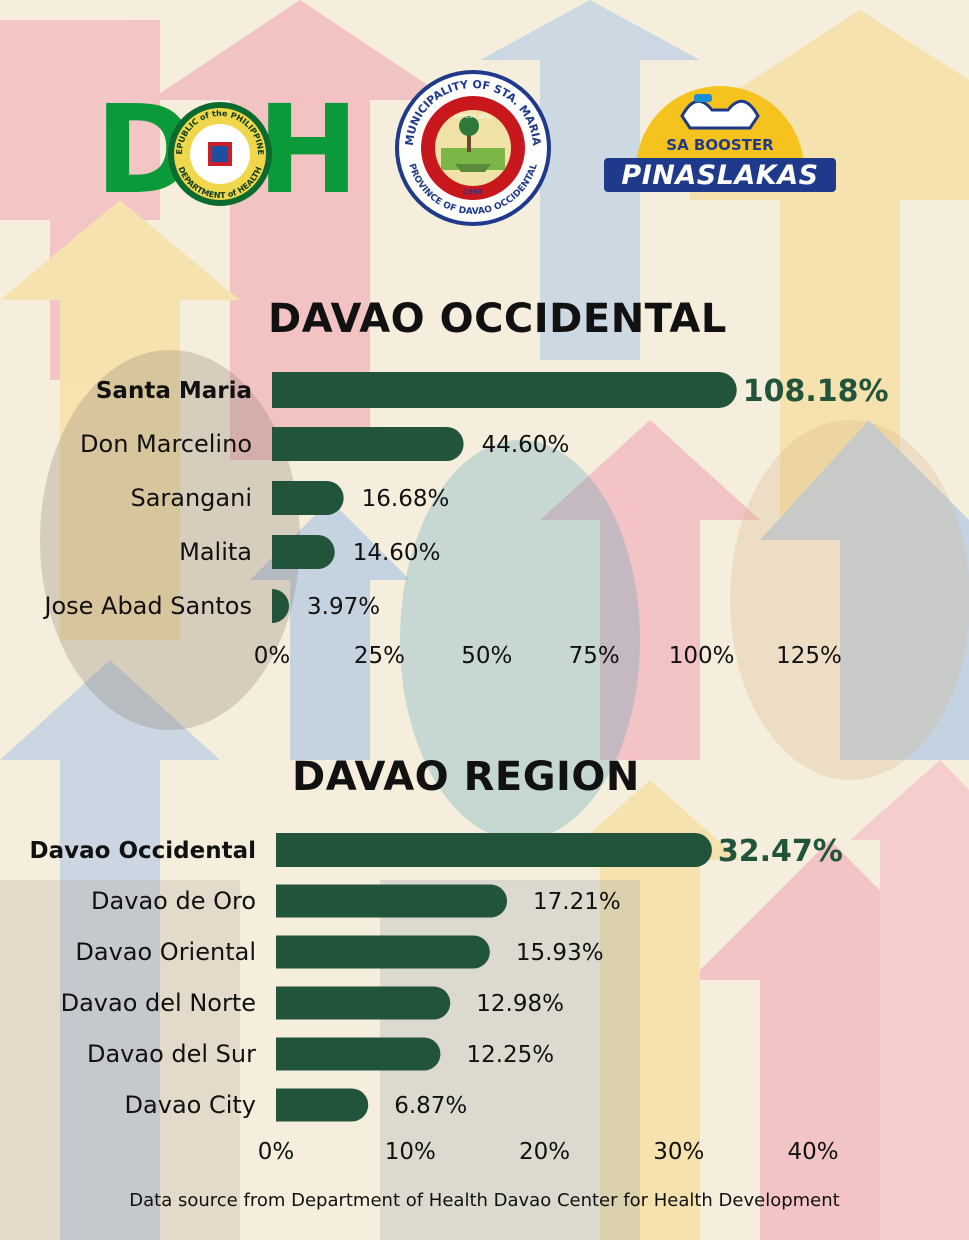 The width and height of the screenshot is (969, 1240). I want to click on x-tick-label: 10%, so click(410, 1152).